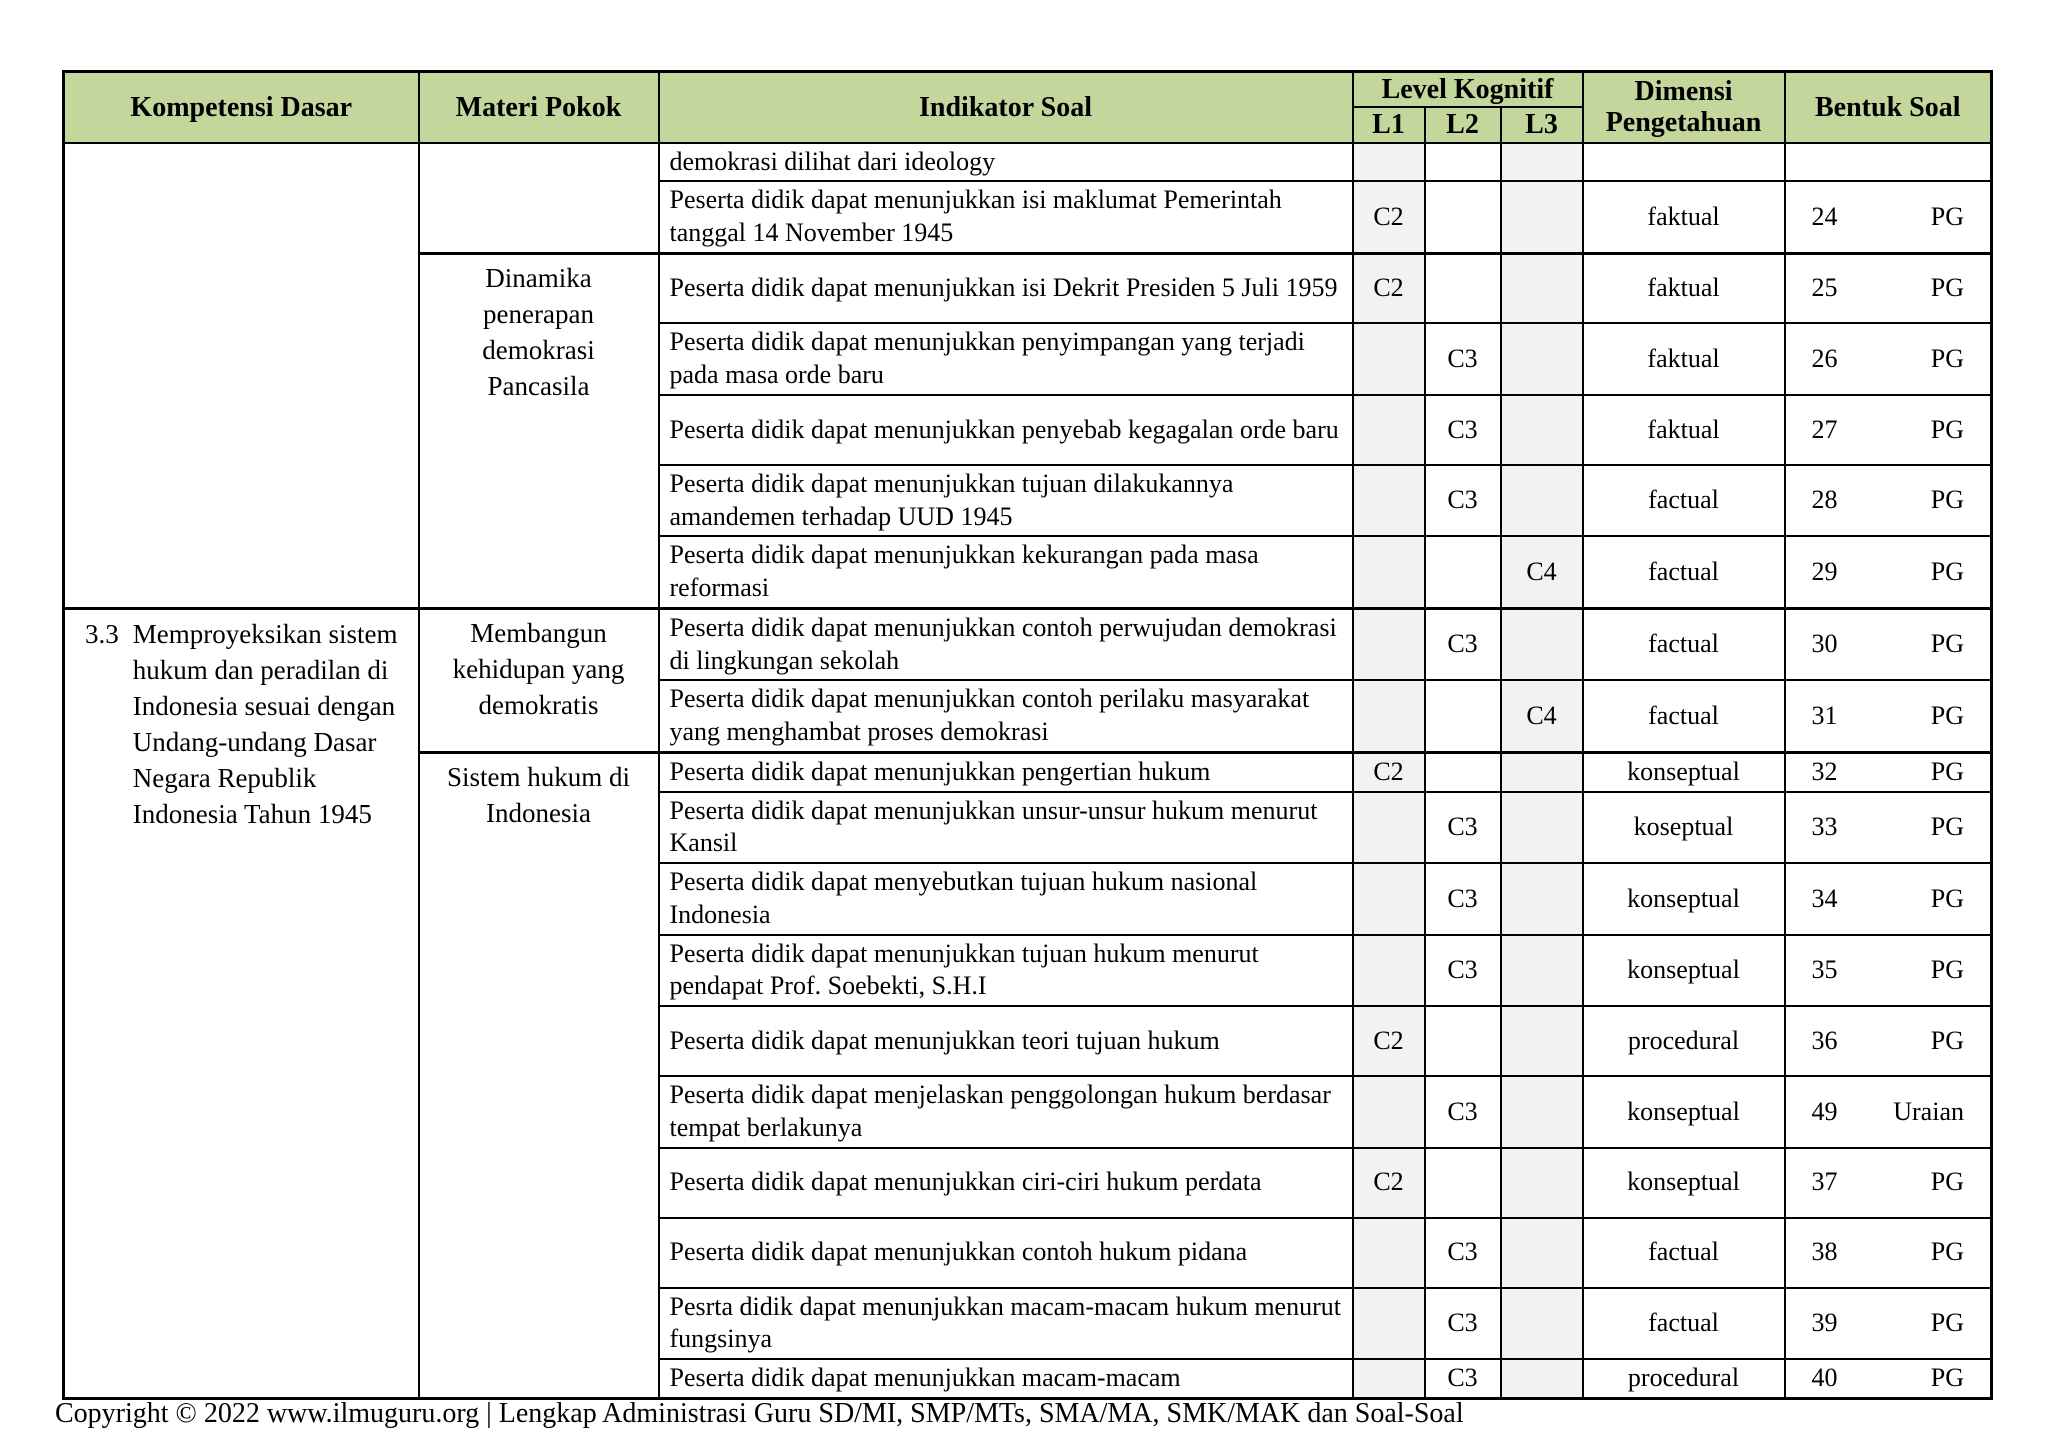 The image size is (2048, 1448). What do you see at coordinates (1824, 571) in the screenshot?
I see `soal-number: 29` at bounding box center [1824, 571].